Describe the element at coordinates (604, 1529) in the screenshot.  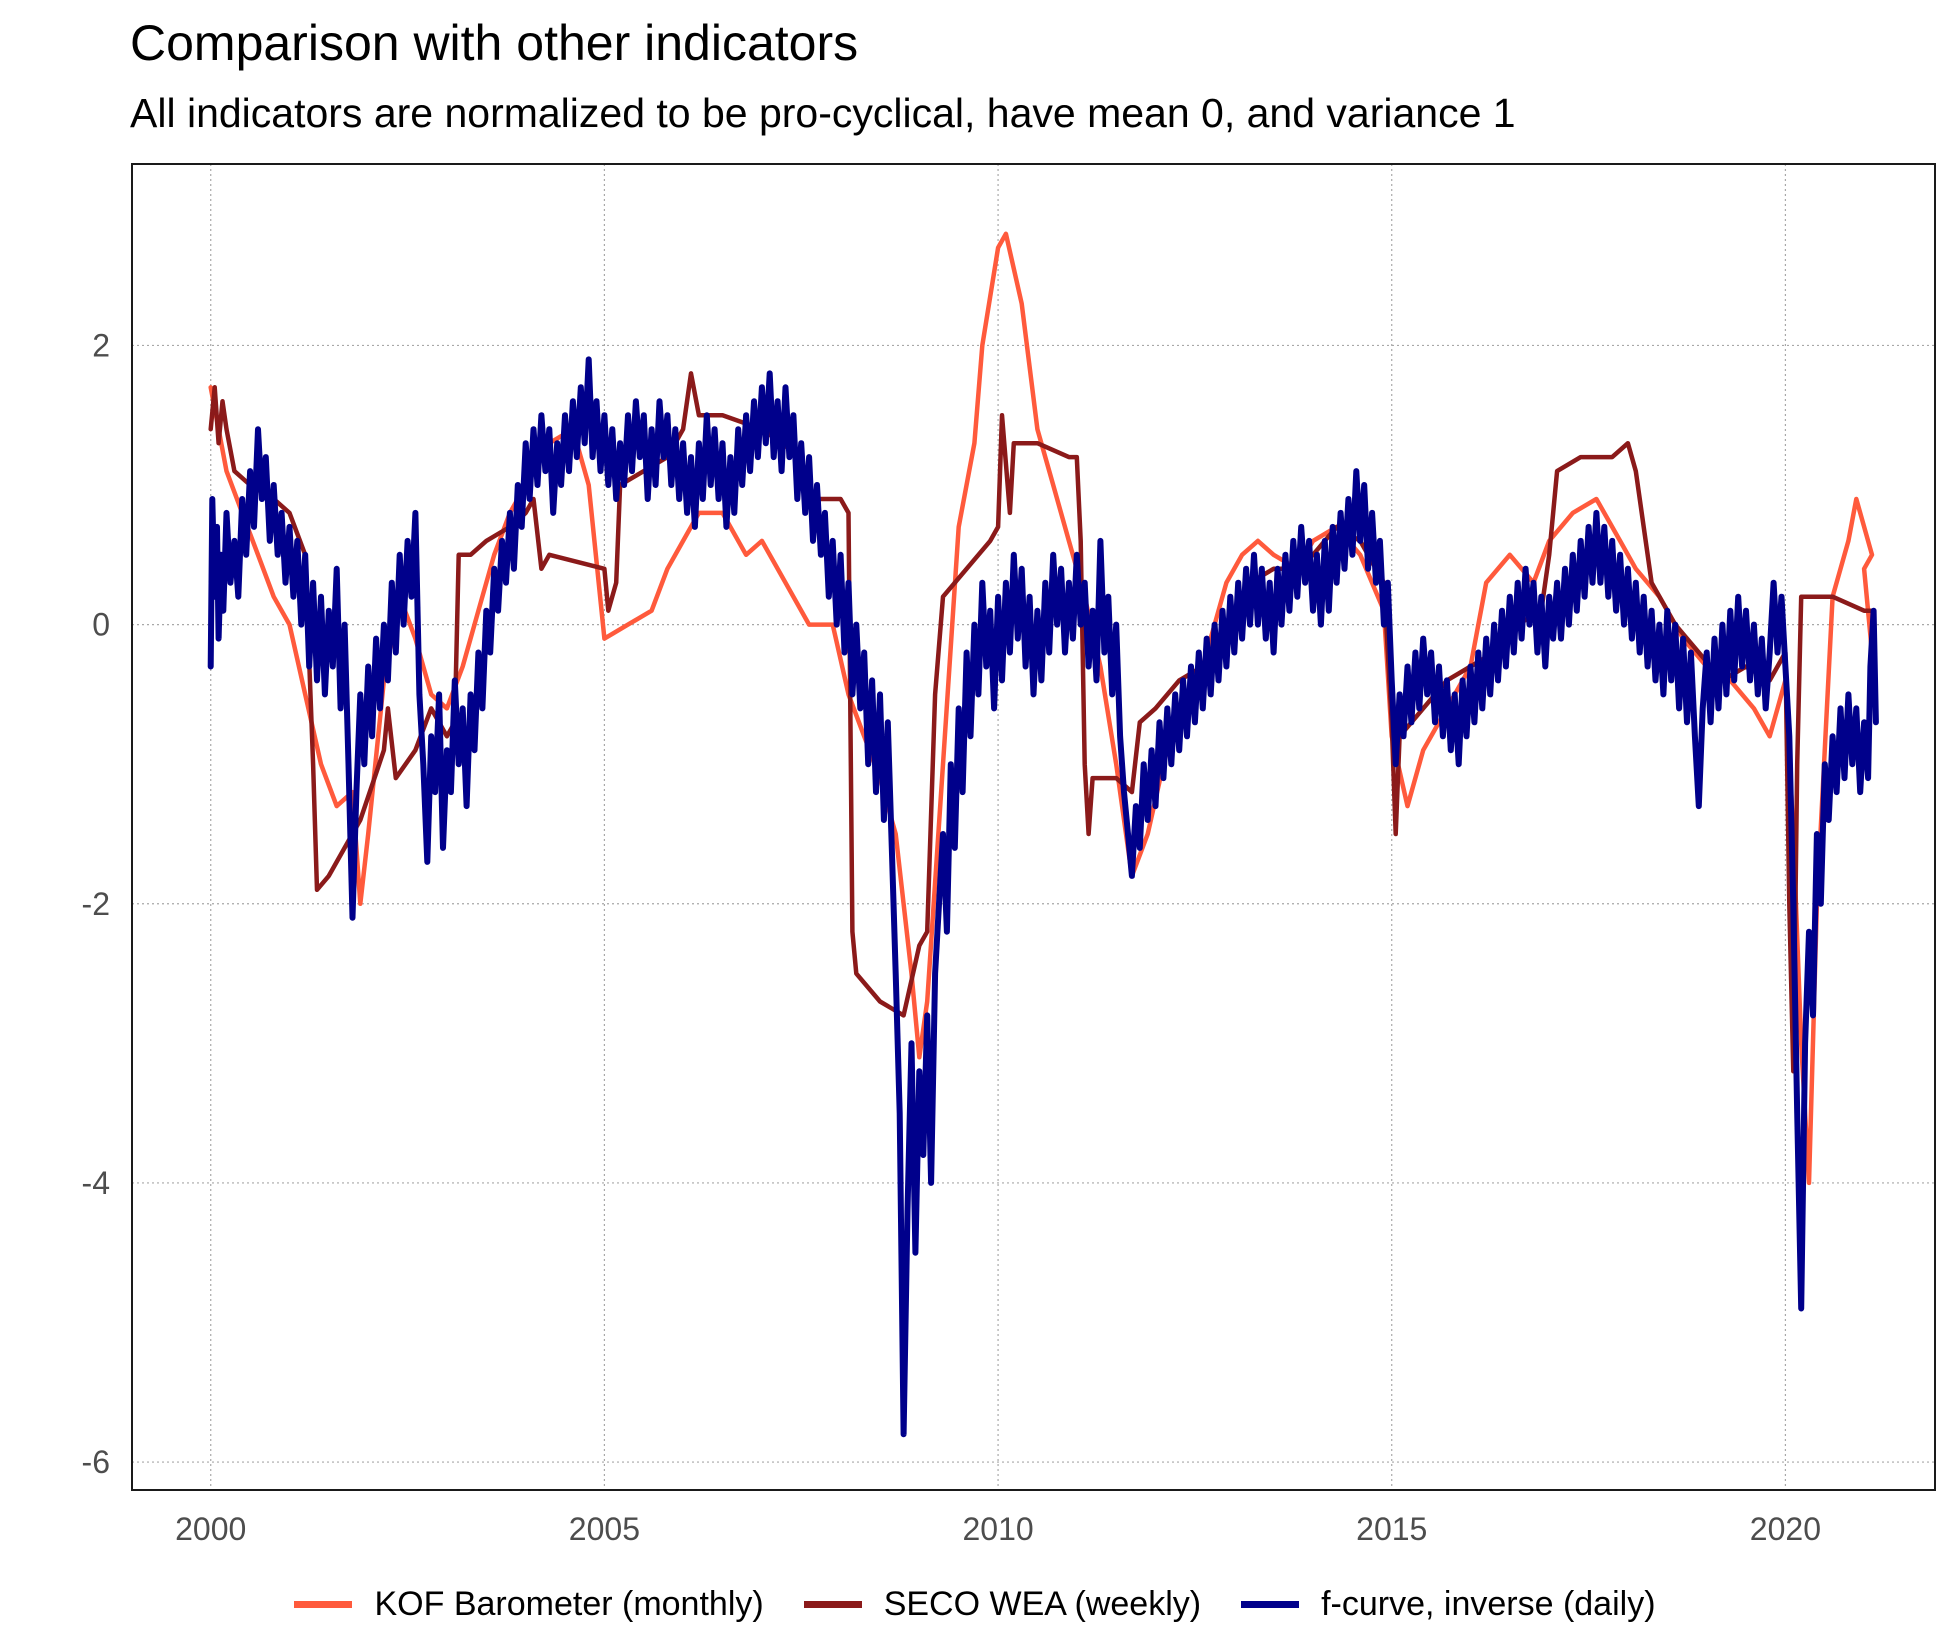
I see `x-tick-label: 2005` at that location.